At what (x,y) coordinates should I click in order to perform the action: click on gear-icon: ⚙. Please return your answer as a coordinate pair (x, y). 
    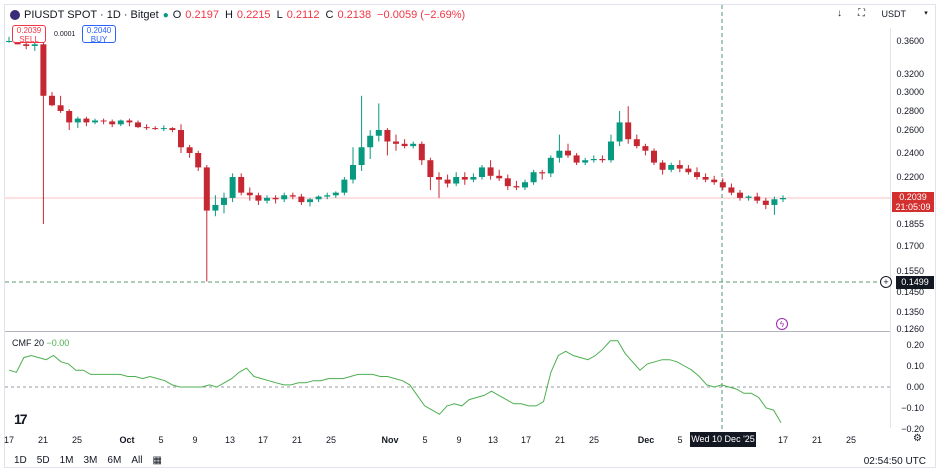
    Looking at the image, I should click on (917, 438).